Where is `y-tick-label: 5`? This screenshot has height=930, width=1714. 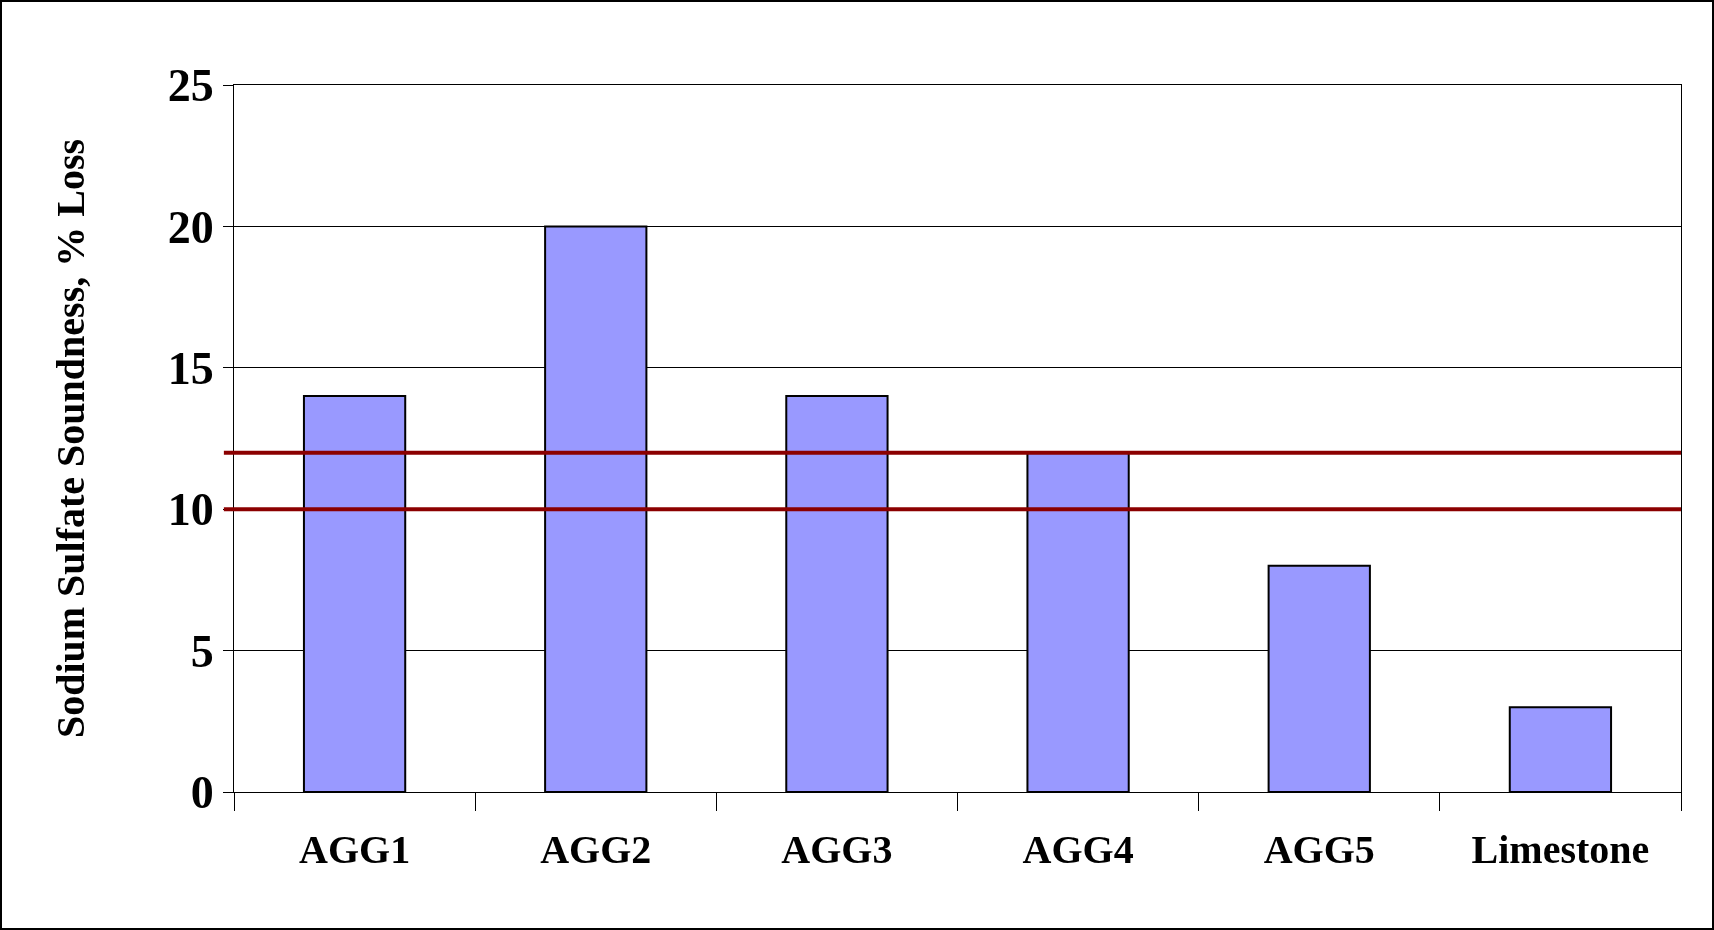
y-tick-label: 5 is located at coordinates (202, 651).